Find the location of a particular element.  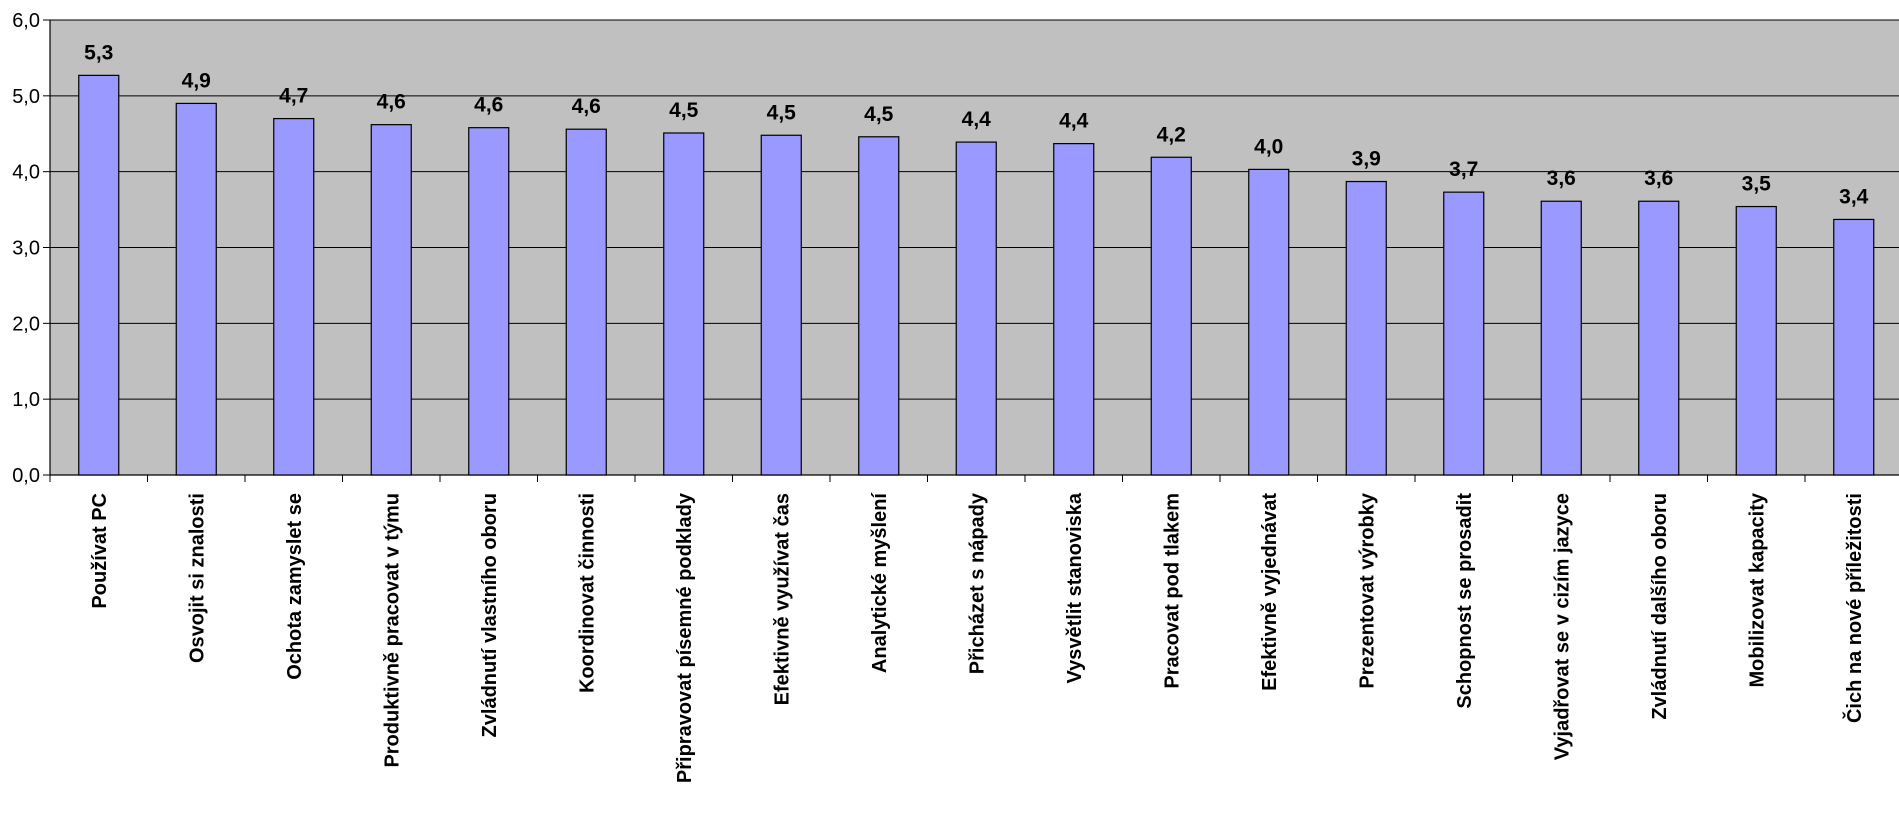

y-tick-label: 5,0 is located at coordinates (26, 97).